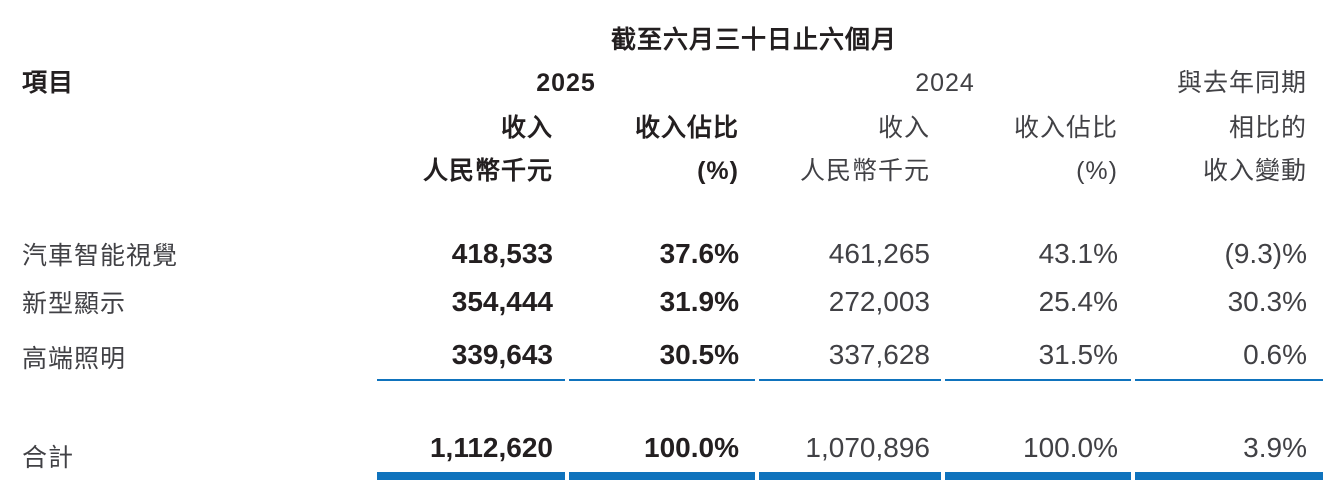  What do you see at coordinates (1065, 127) in the screenshot?
I see `share-2024-header: 收入佔比` at bounding box center [1065, 127].